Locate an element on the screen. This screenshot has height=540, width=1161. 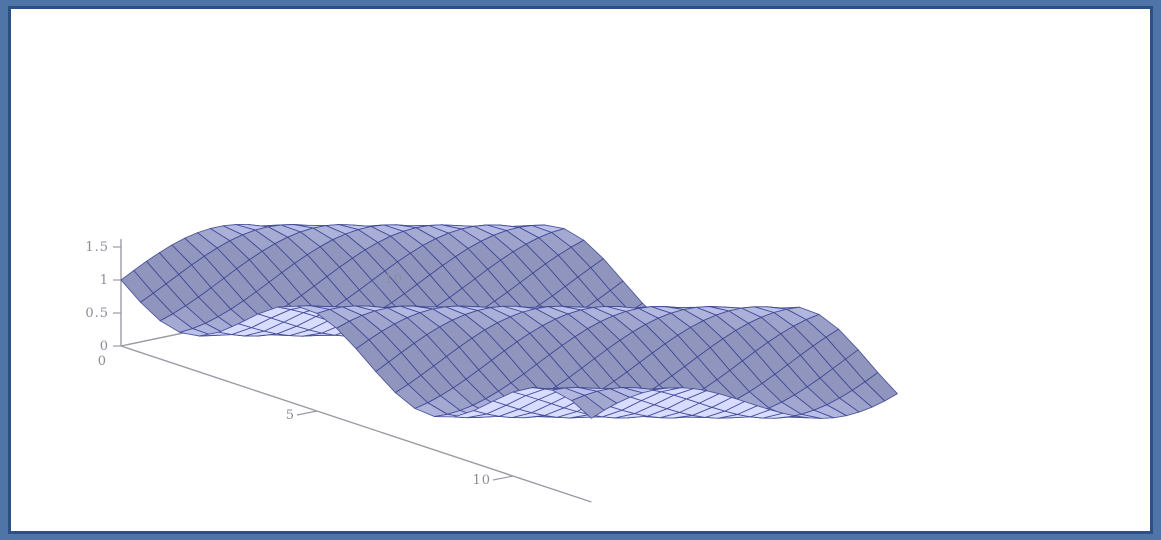
surface-patch is located at coordinates (588, 406).